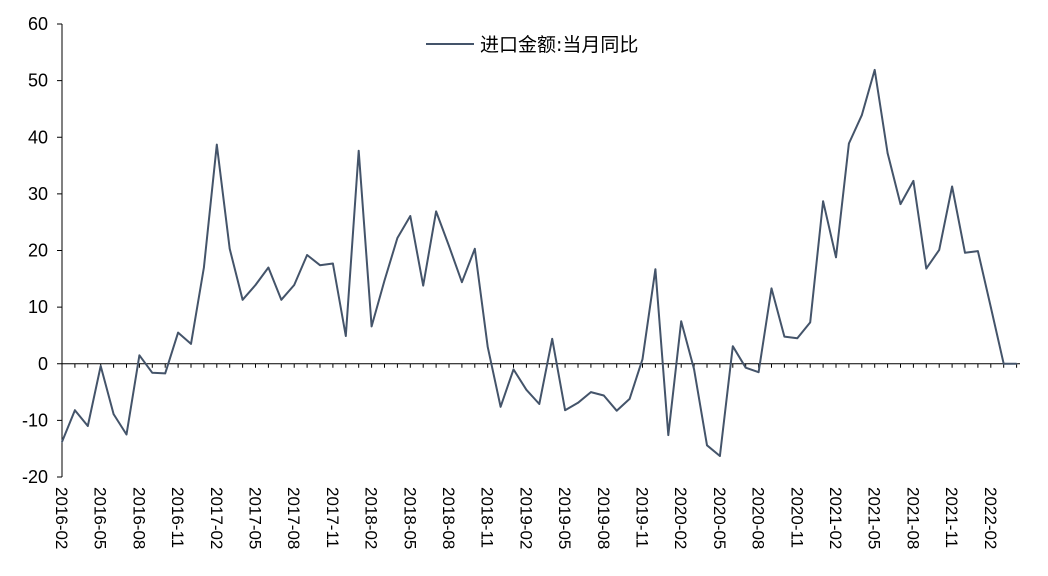 This screenshot has height=576, width=1048. What do you see at coordinates (138, 518) in the screenshot?
I see `x-tick-label: 2016-08` at bounding box center [138, 518].